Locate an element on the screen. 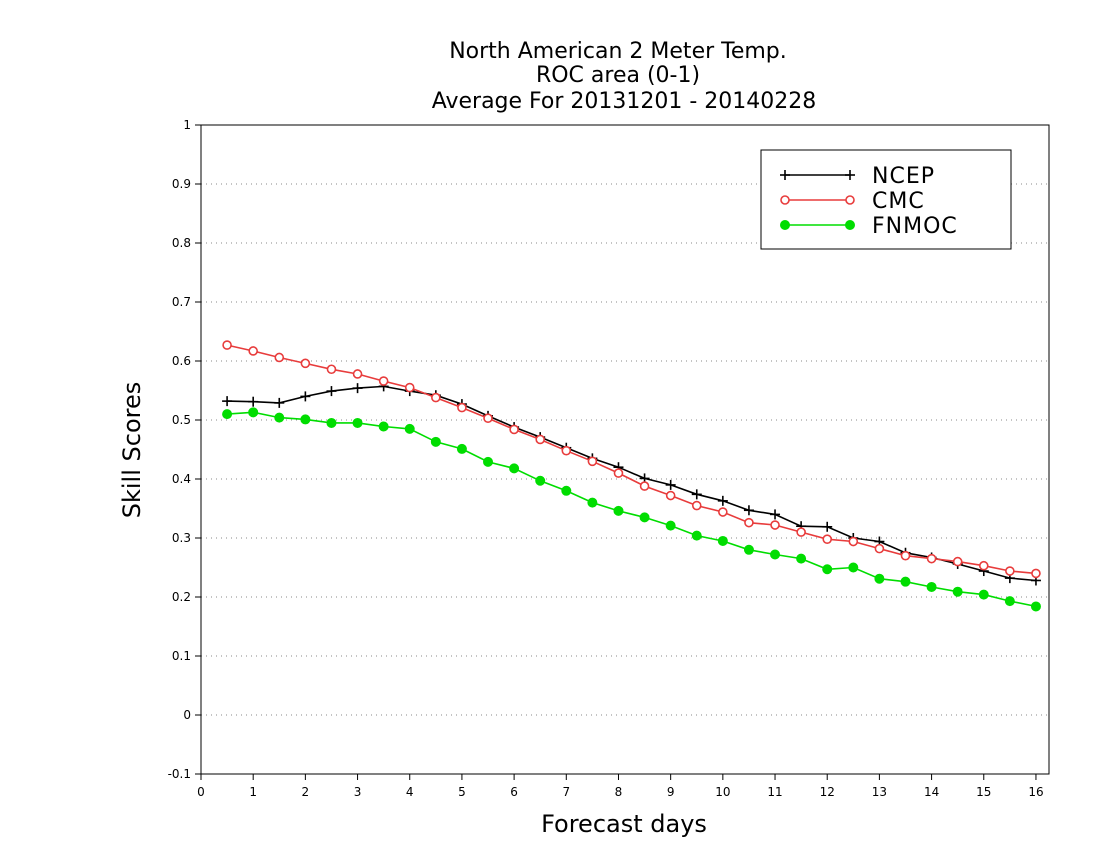  legend-label: CMC is located at coordinates (898, 201).